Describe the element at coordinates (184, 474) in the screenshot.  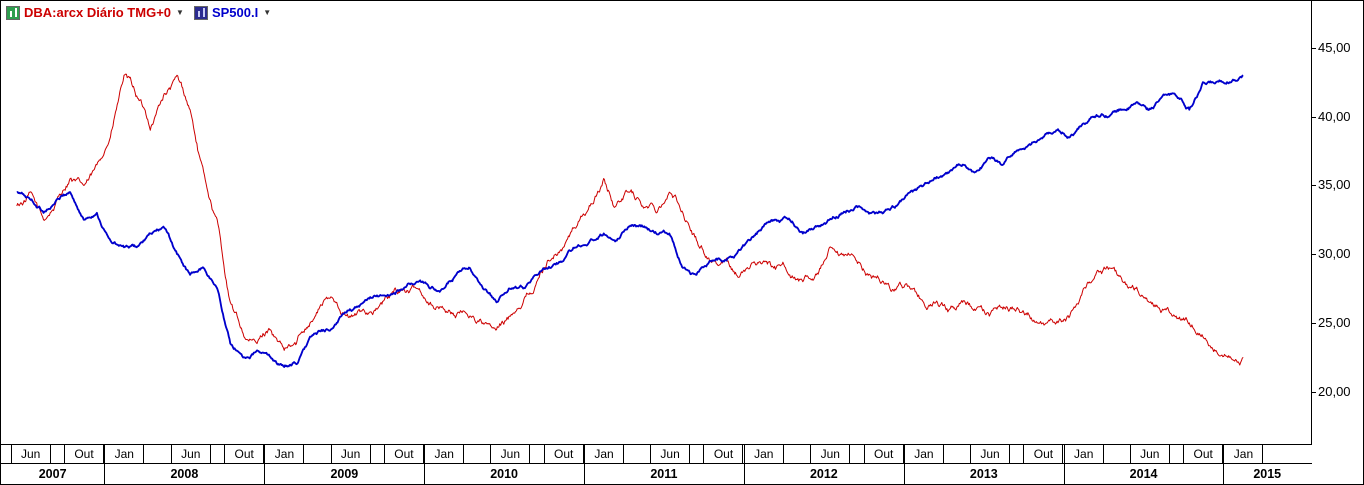
I see `year-label: 2008` at that location.